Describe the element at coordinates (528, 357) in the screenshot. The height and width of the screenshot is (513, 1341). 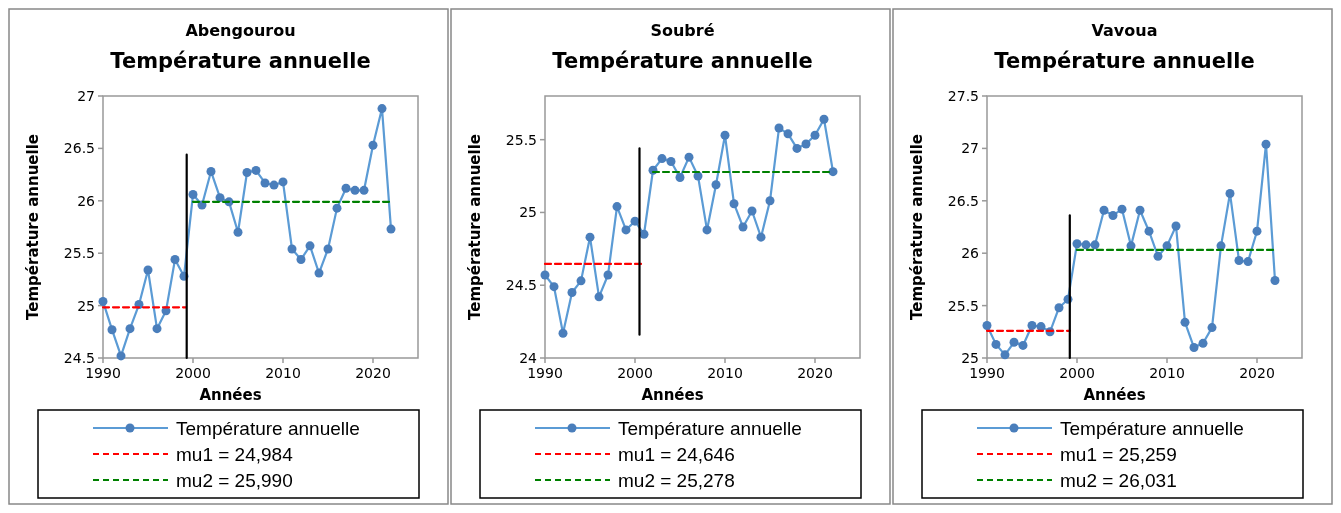
I see `y-tick-label: 24` at that location.